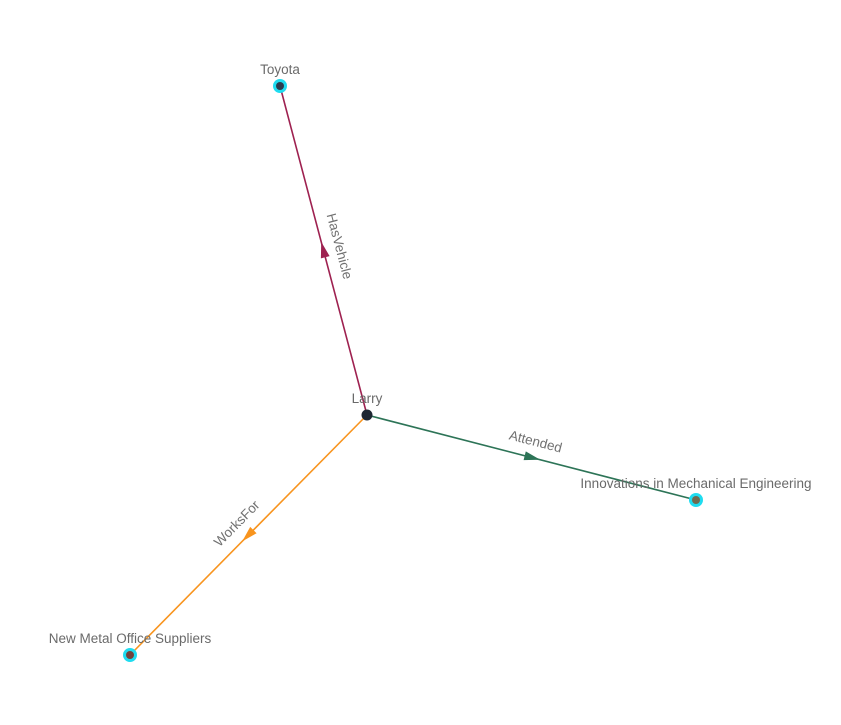 This screenshot has height=725, width=841. Describe the element at coordinates (367, 415) in the screenshot. I see `node-dot-larry` at that location.